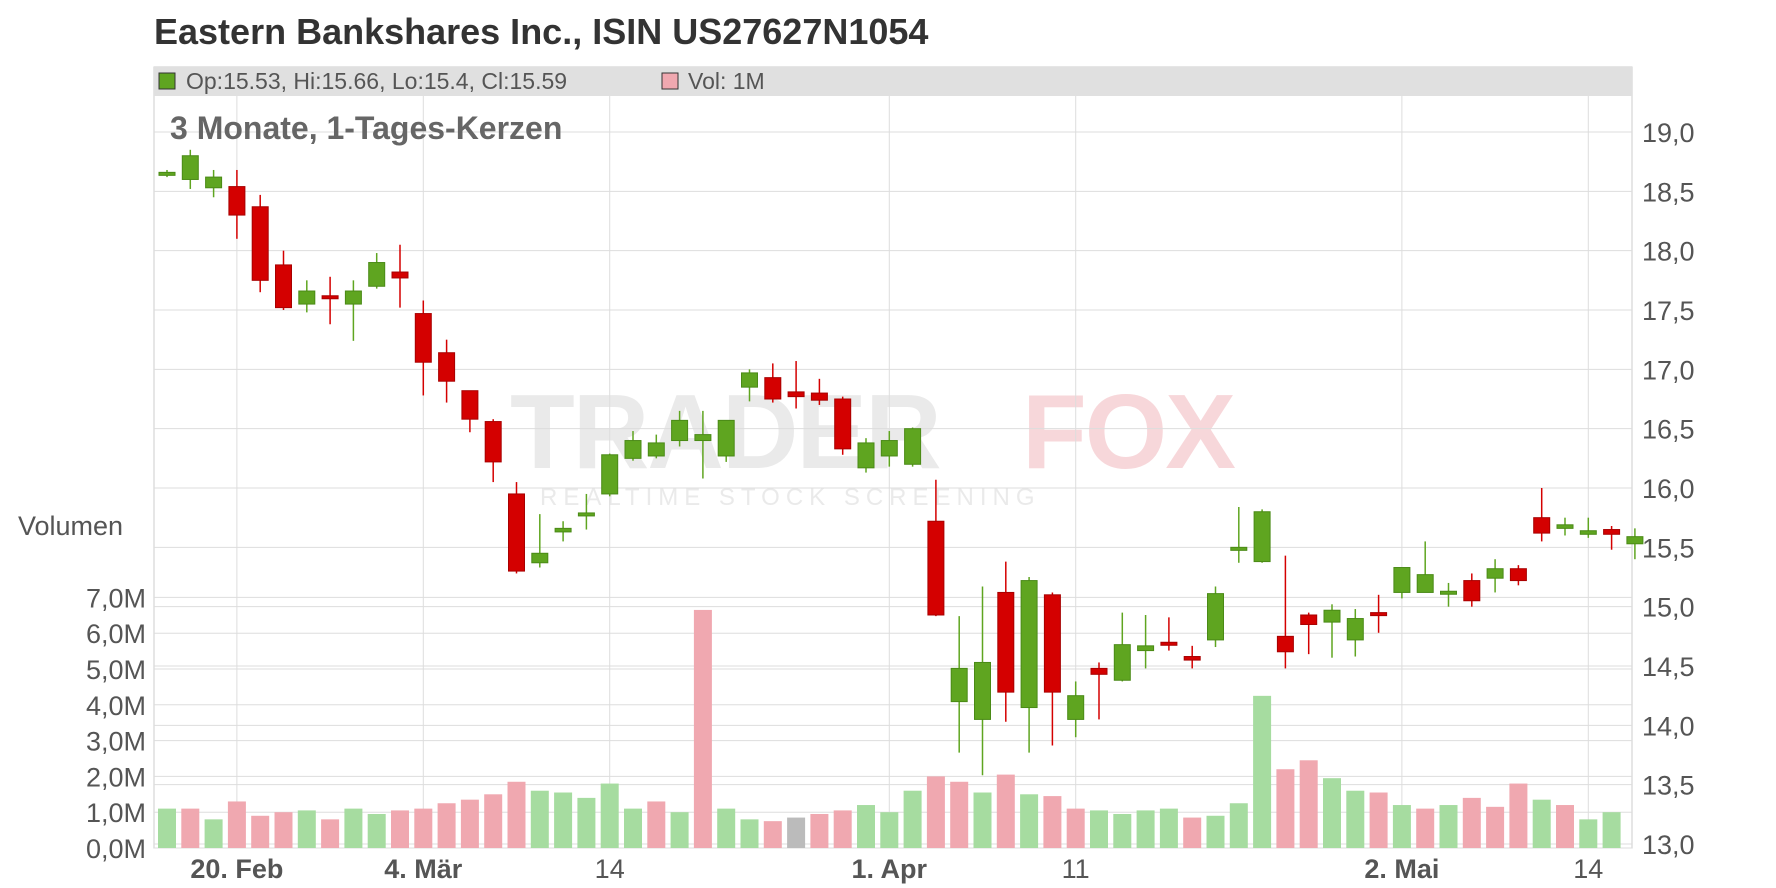  I want to click on volume-tick-label: 4,0M, so click(116, 706).